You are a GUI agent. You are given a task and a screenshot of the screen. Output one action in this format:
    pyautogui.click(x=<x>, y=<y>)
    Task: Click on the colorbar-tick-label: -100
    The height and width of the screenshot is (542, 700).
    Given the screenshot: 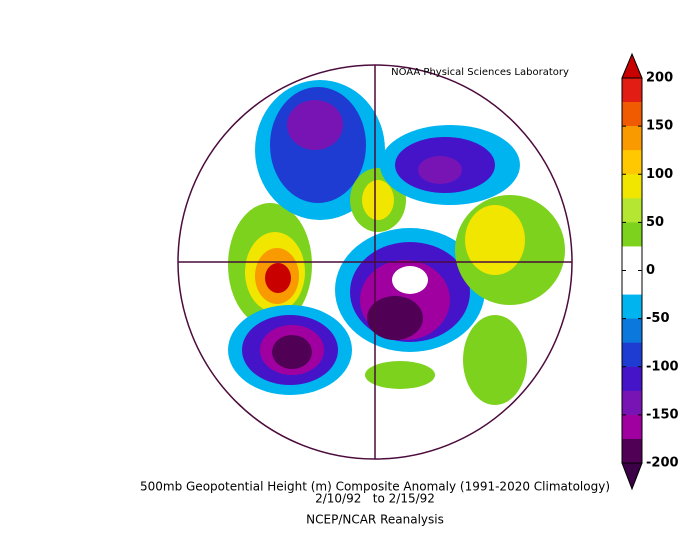 What is the action you would take?
    pyautogui.click(x=662, y=366)
    